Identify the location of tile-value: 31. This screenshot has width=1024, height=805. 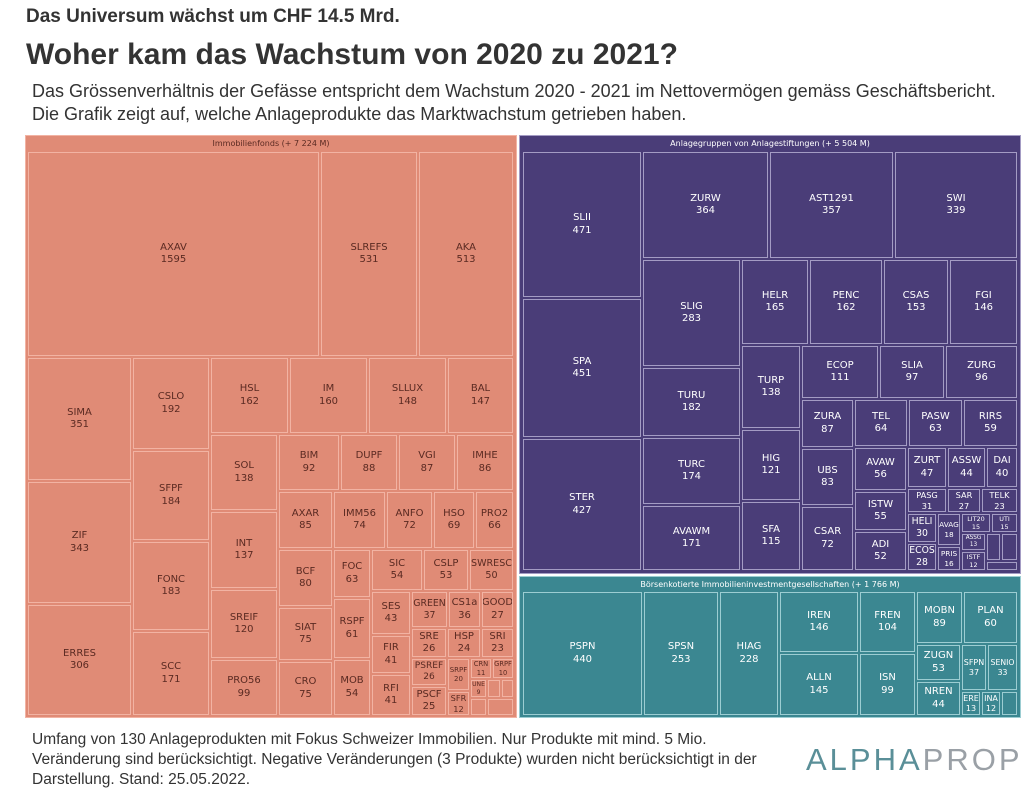
(927, 505).